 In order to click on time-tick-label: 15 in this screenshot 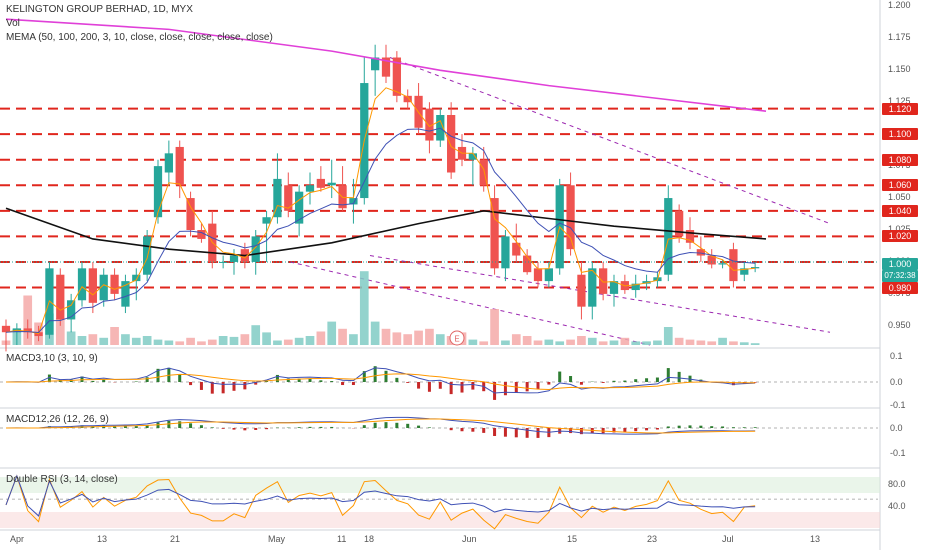, I will do `click(572, 539)`.